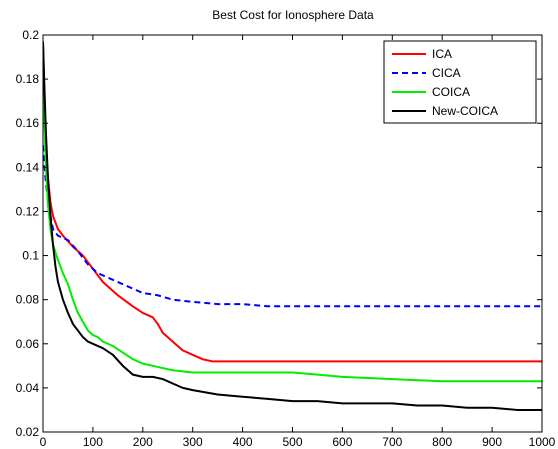 Image resolution: width=558 pixels, height=449 pixels. I want to click on y-tick-label: 0.06, so click(28, 344).